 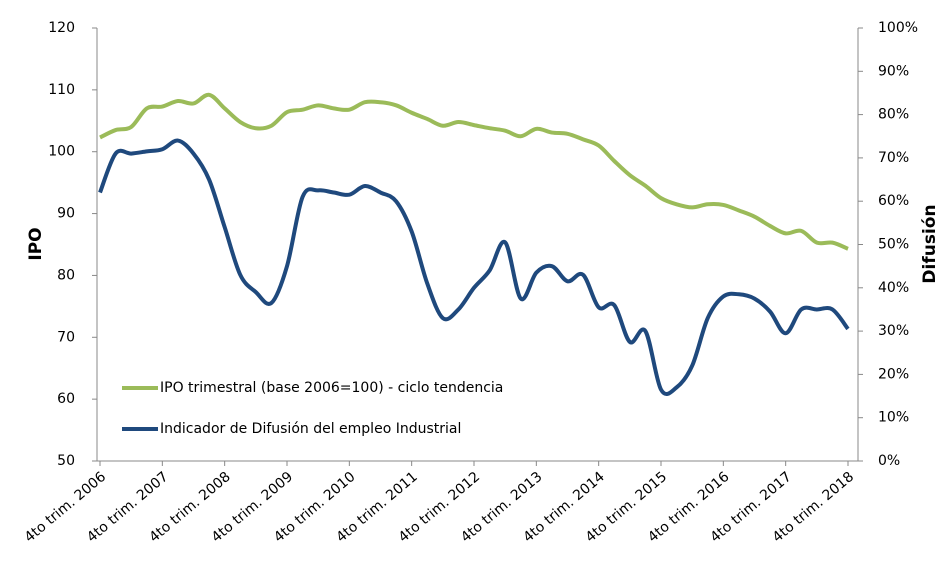 I want to click on y2-tick-label: 50%, so click(x=893, y=245).